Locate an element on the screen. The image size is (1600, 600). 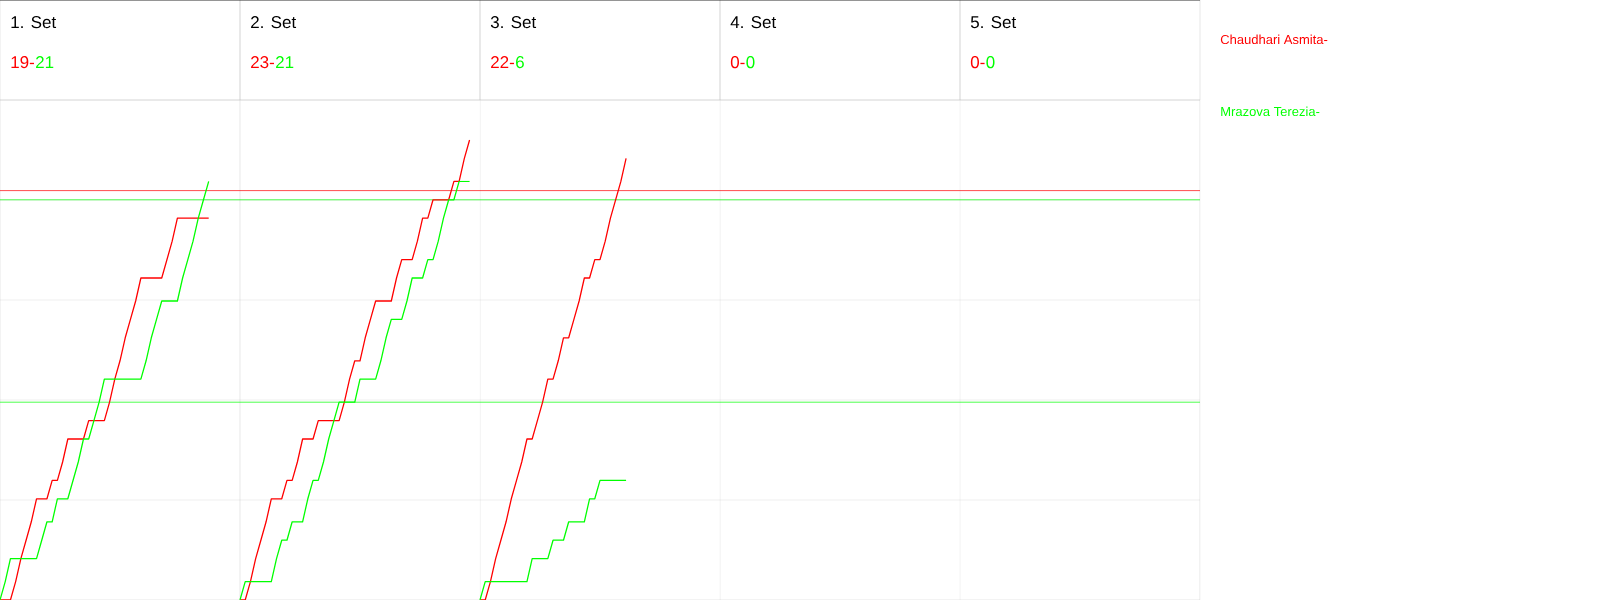
text: 1. Set is located at coordinates (34, 22).